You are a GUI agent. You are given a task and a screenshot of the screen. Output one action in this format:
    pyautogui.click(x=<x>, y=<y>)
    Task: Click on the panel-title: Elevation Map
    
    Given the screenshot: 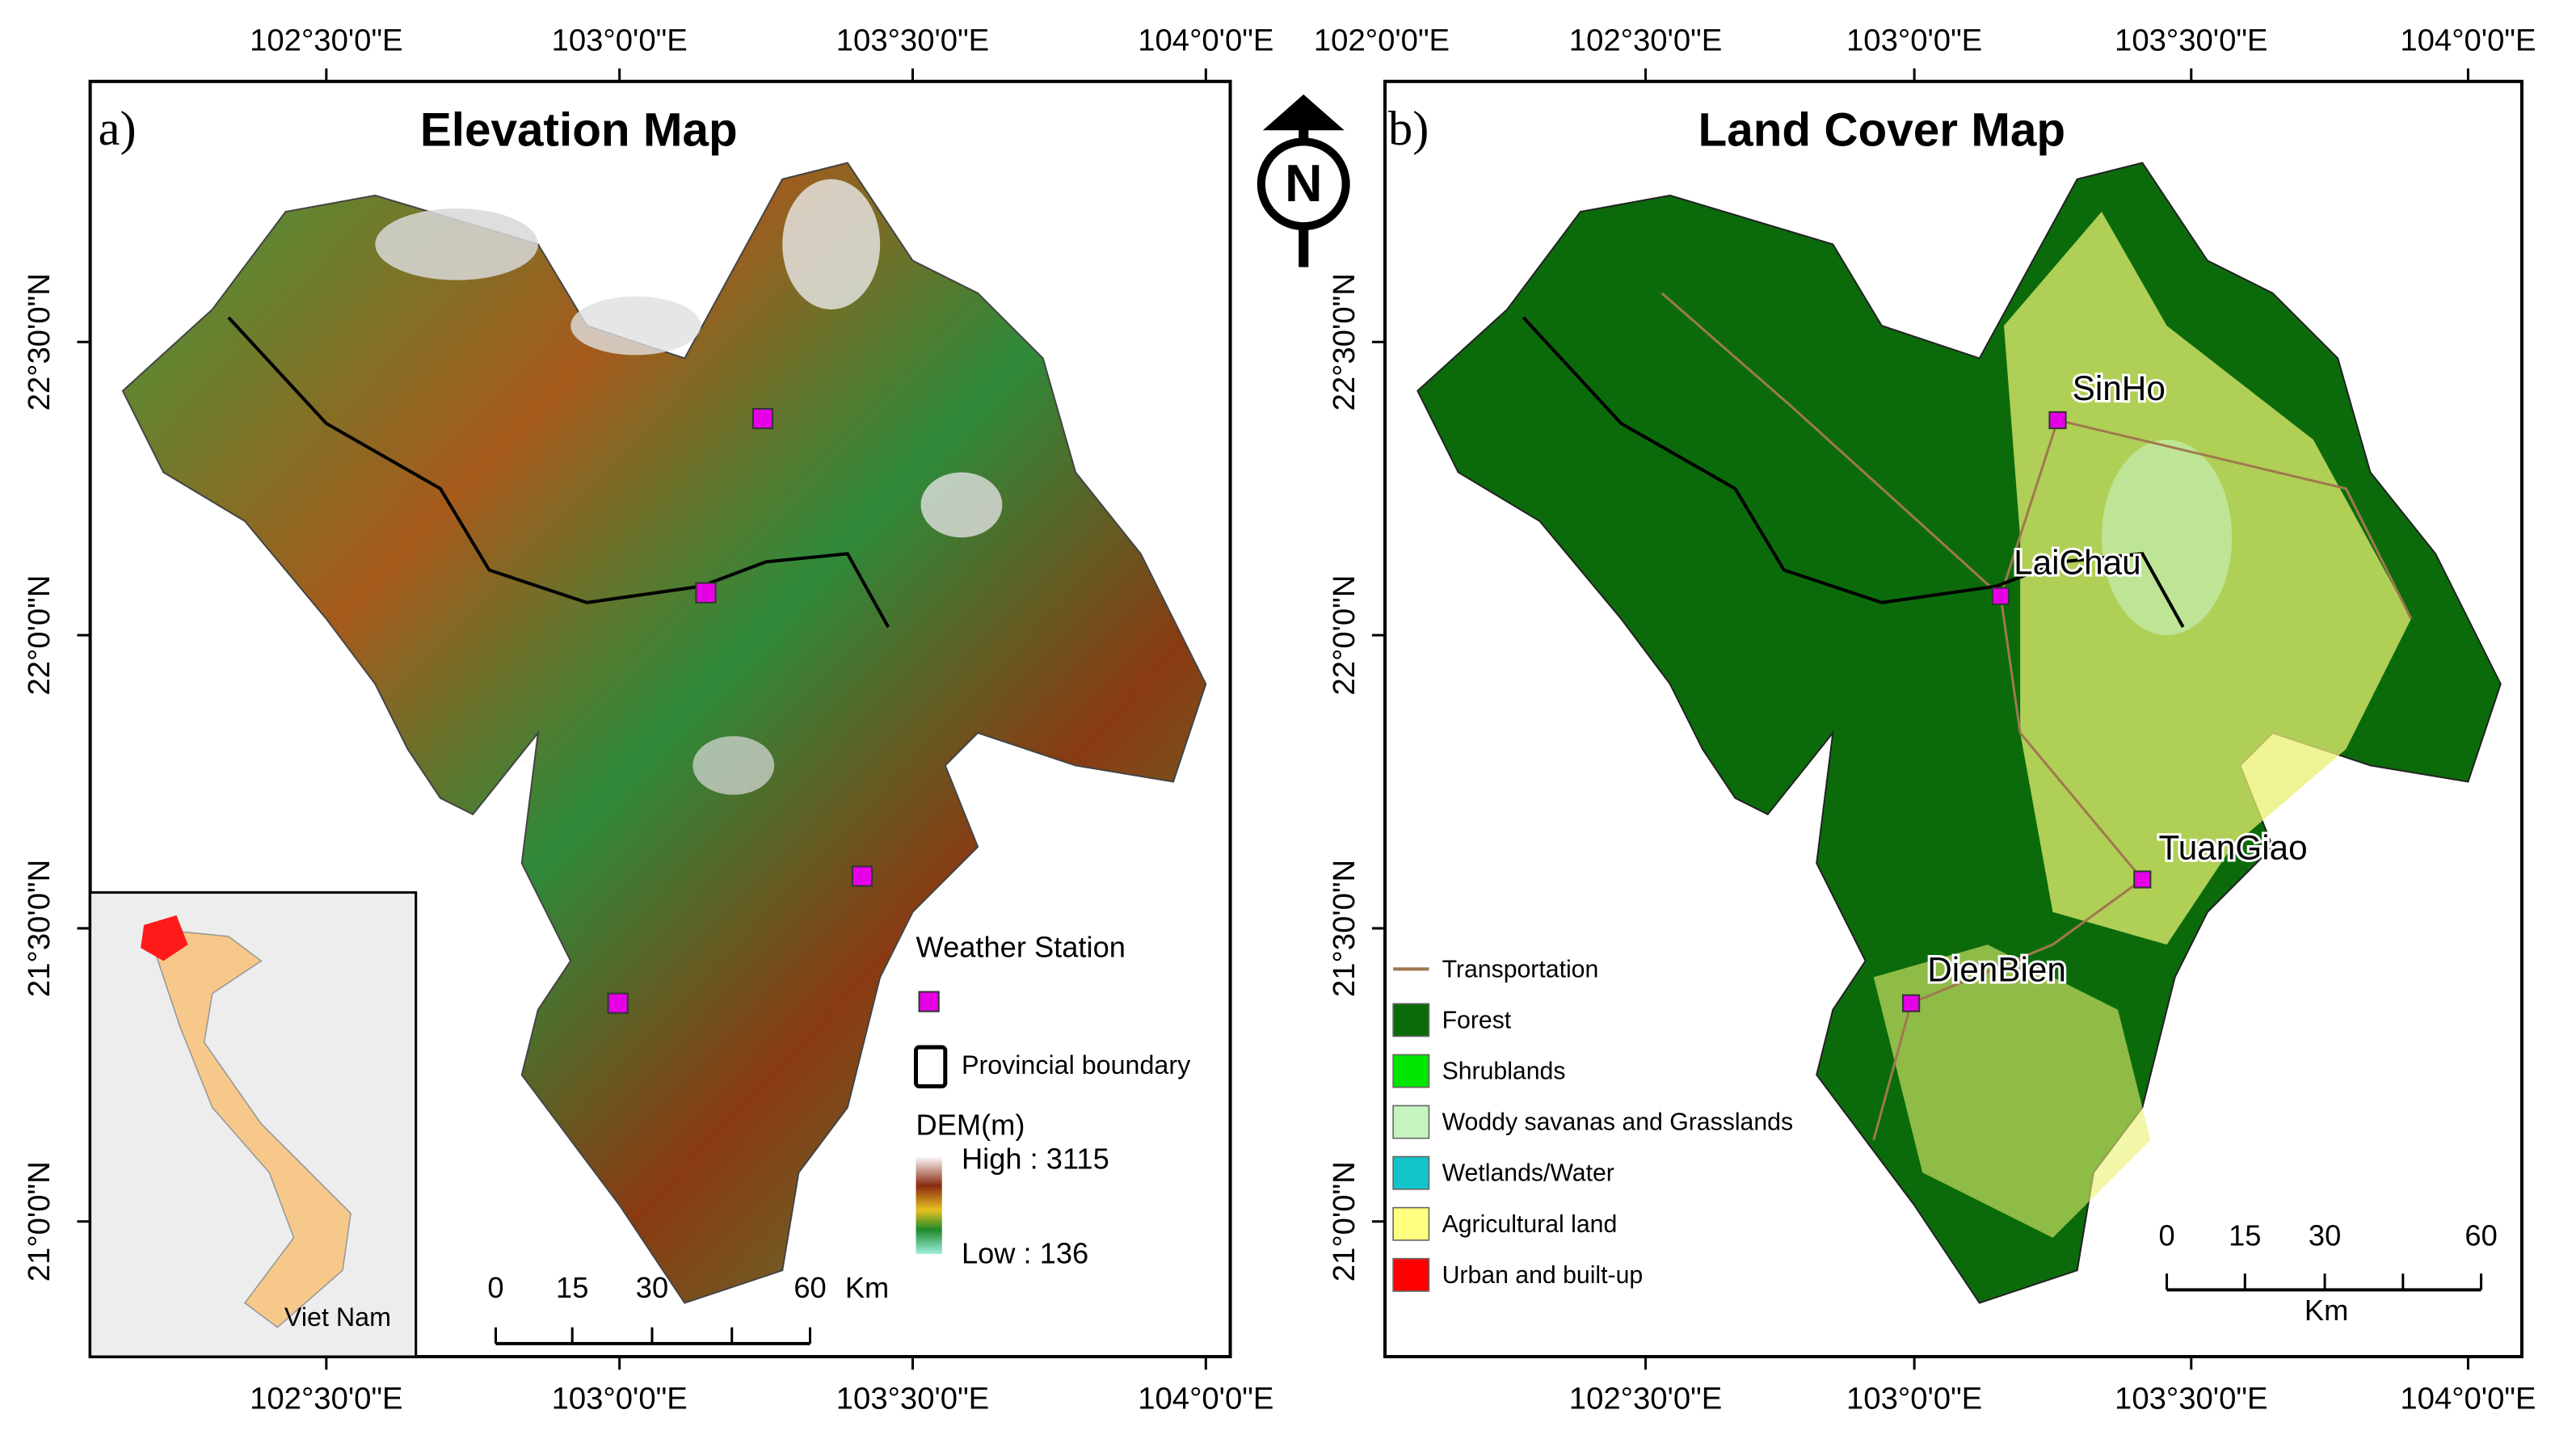 What is the action you would take?
    pyautogui.click(x=579, y=130)
    